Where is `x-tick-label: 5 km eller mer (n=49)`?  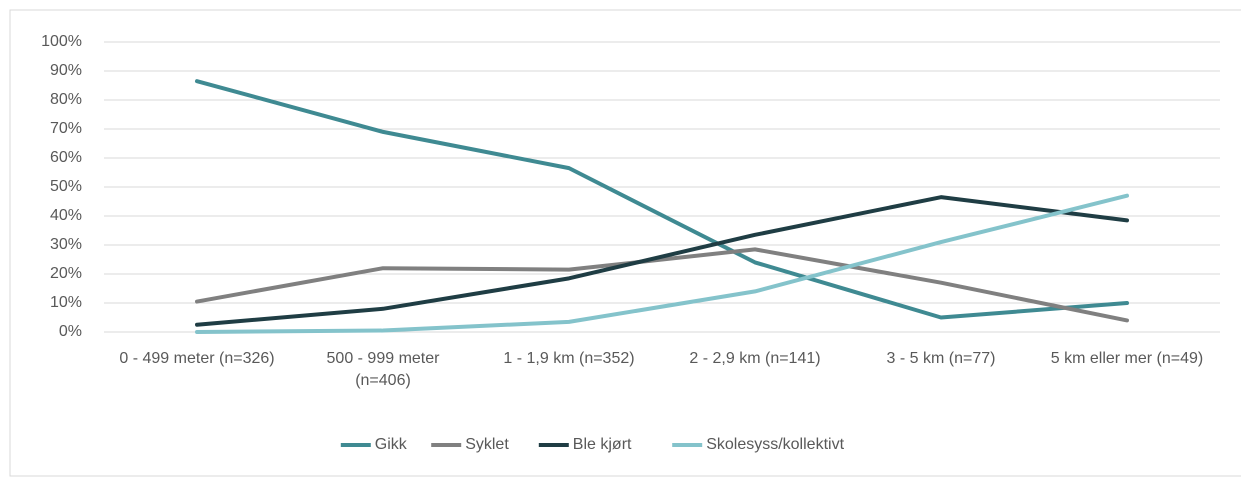 x-tick-label: 5 km eller mer (n=49) is located at coordinates (1127, 358).